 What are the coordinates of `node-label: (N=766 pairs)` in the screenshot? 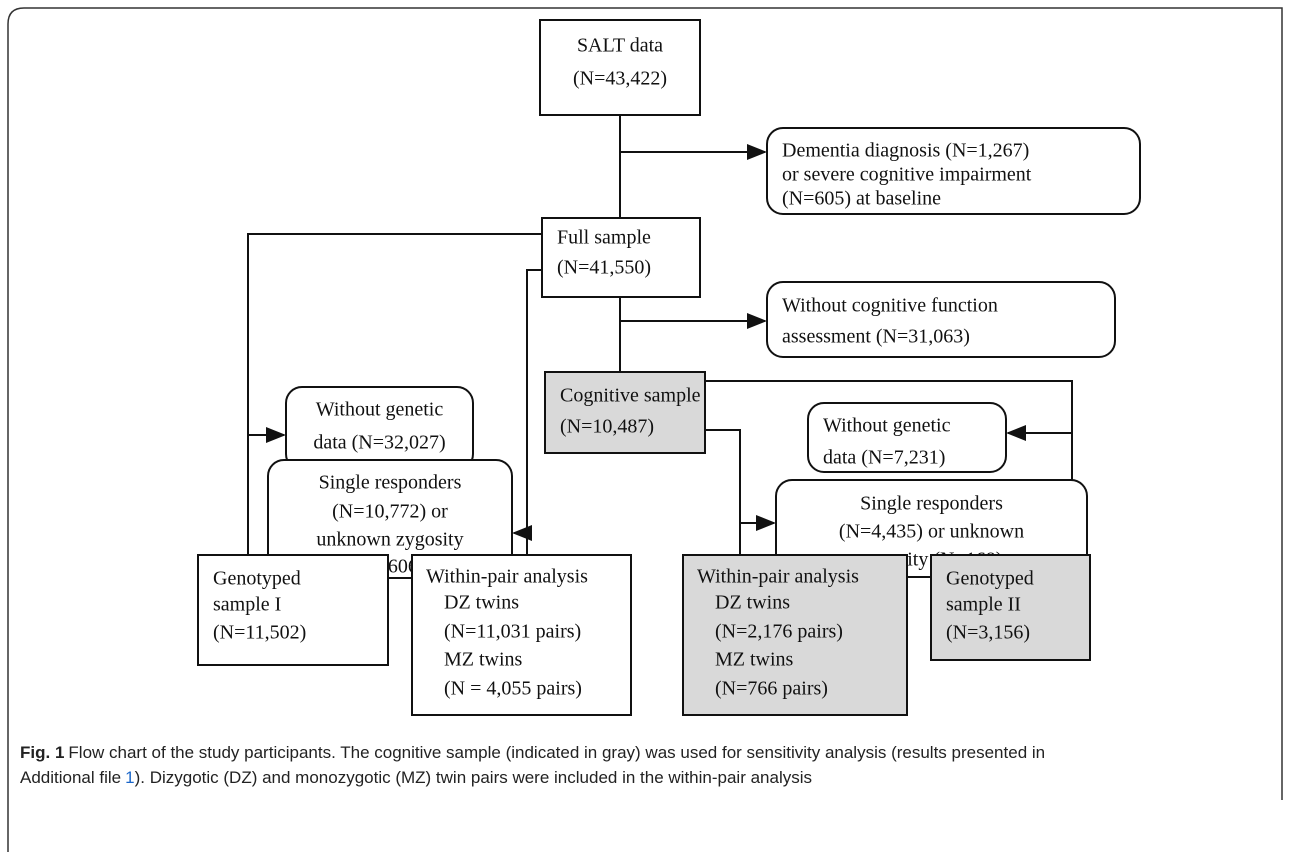 It's located at (771, 689).